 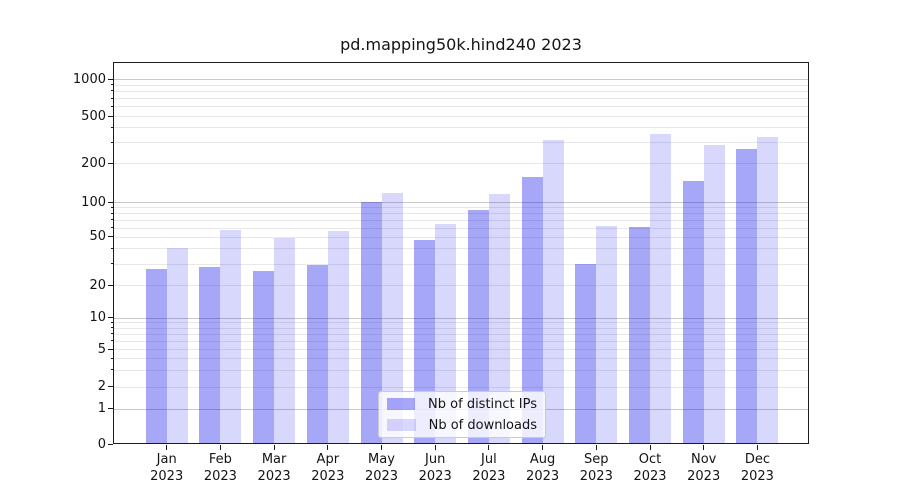 What do you see at coordinates (167, 468) in the screenshot?
I see `x-tick-label: Jan 2023` at bounding box center [167, 468].